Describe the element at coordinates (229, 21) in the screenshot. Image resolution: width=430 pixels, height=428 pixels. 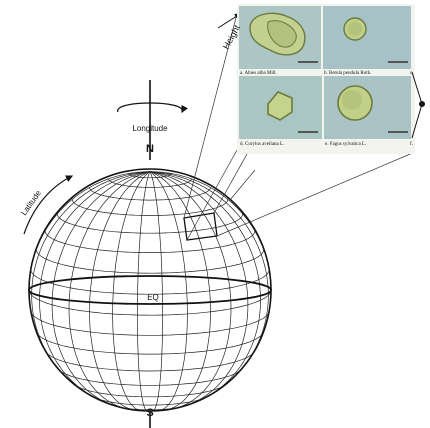
I see `height-axis` at that location.